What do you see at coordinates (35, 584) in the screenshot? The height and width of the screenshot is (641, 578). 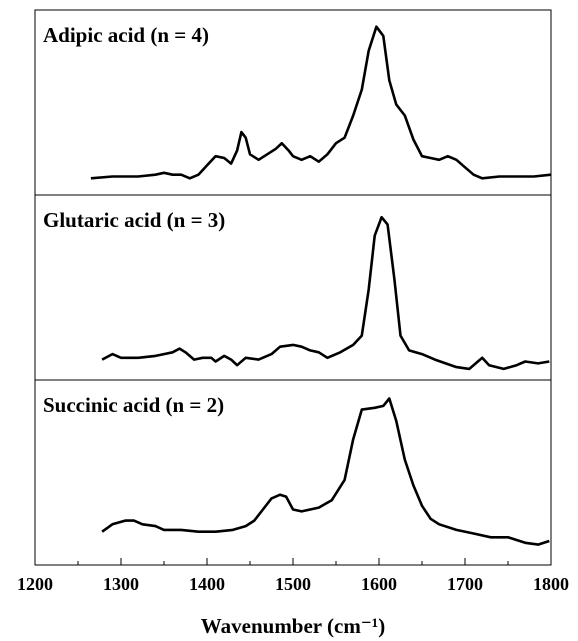 I see `x-tick-label: 1200` at bounding box center [35, 584].